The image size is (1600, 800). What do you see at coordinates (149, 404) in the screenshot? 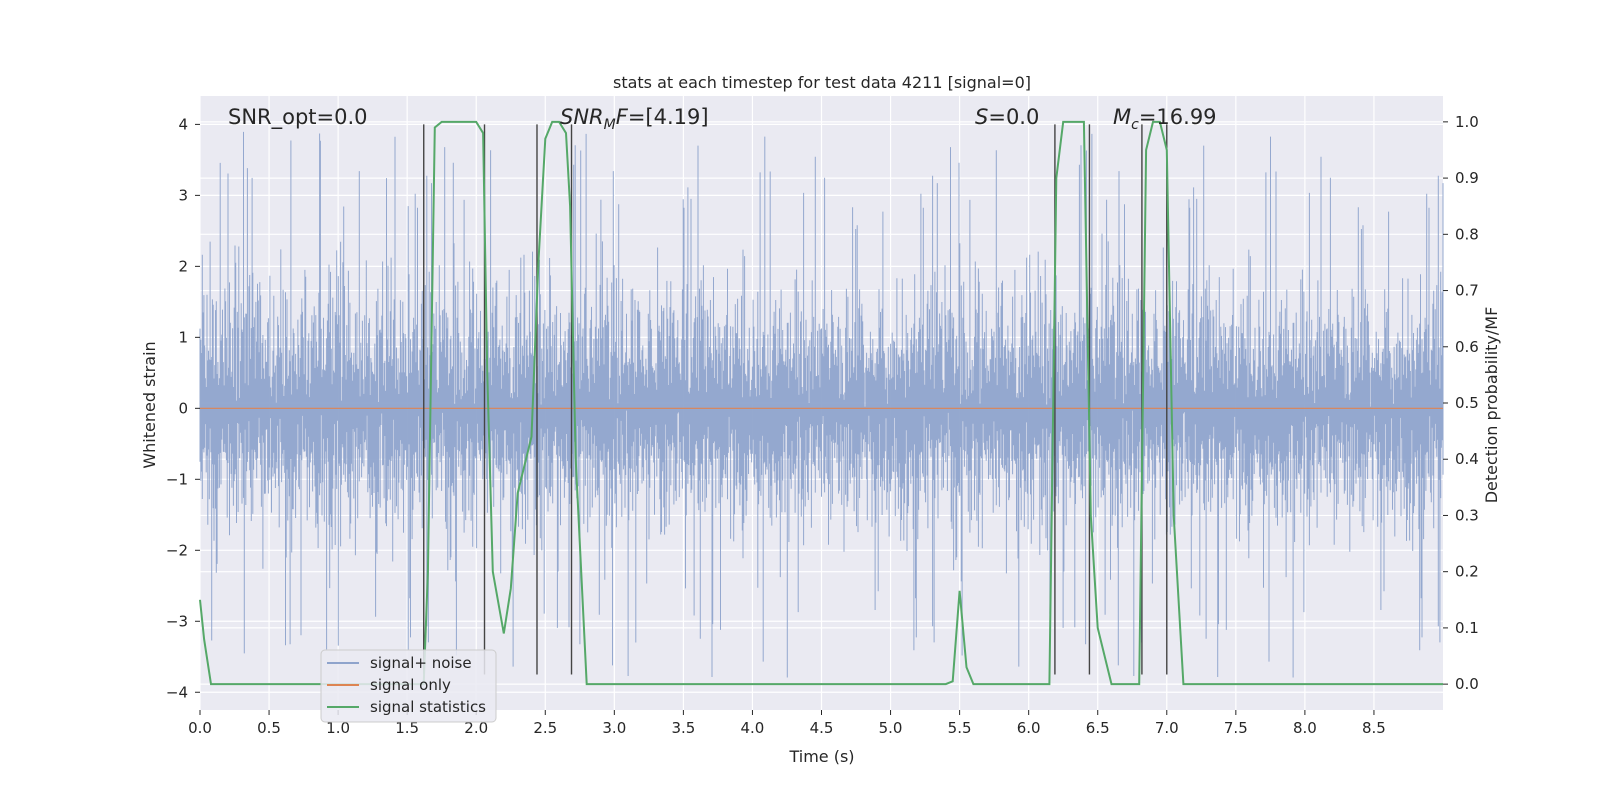
I see `y-axis-left-label: Whitened strain` at bounding box center [149, 404].